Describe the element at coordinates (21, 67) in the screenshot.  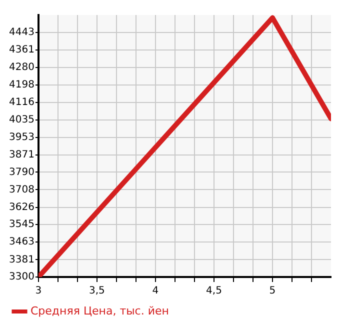
I see `y-tick-label: 4280` at that location.